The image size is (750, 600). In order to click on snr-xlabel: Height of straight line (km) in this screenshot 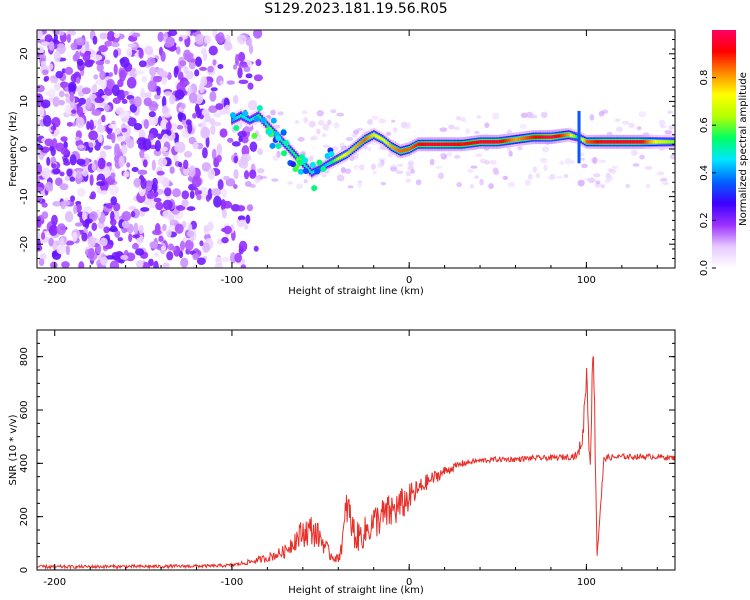, I will do `click(356, 590)`.